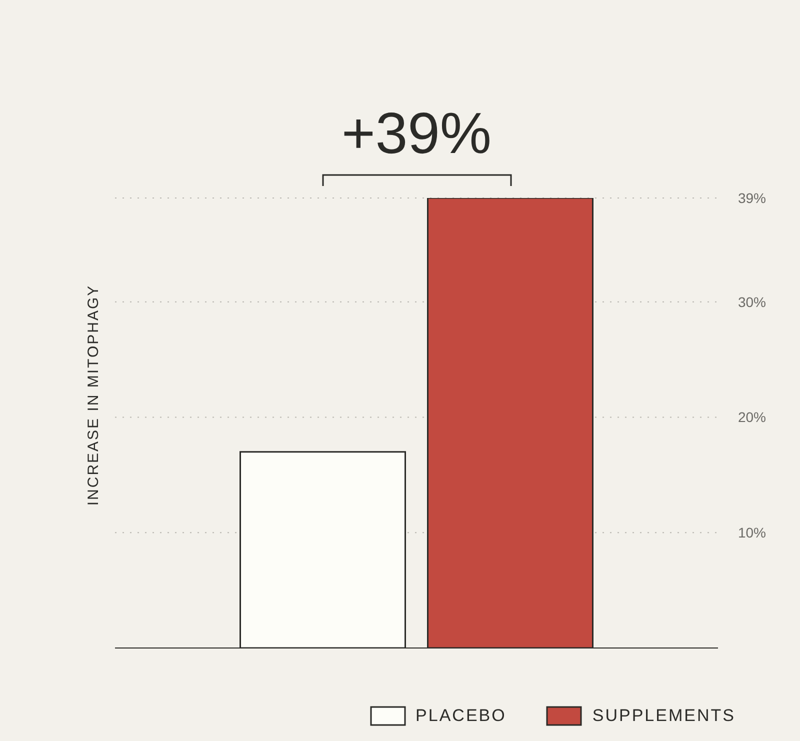 The height and width of the screenshot is (741, 800). I want to click on y-axis-title: INCREASE IN MITOPHAGY, so click(93, 395).